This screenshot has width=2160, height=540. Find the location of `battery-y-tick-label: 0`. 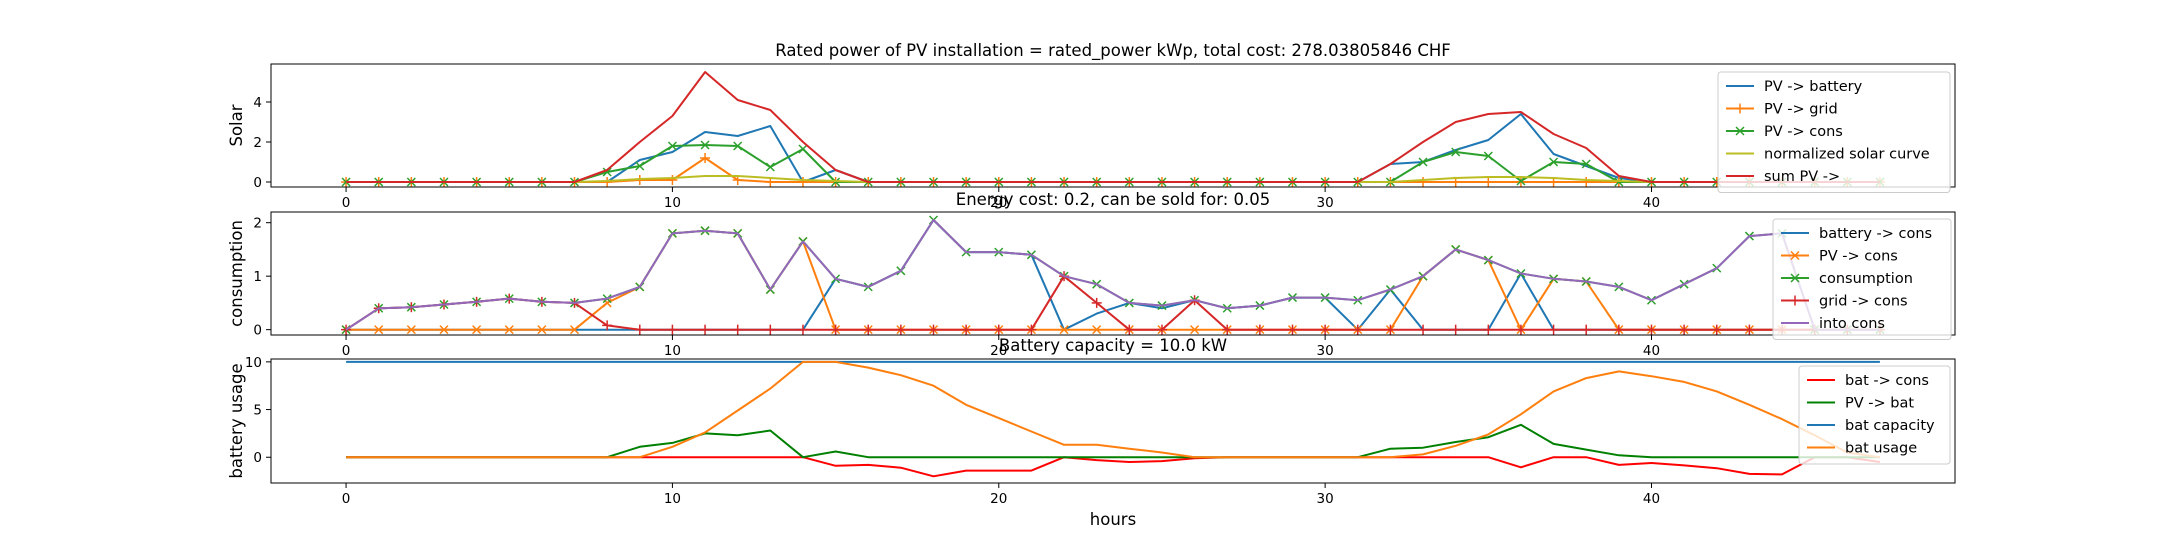

battery-y-tick-label: 0 is located at coordinates (257, 458).